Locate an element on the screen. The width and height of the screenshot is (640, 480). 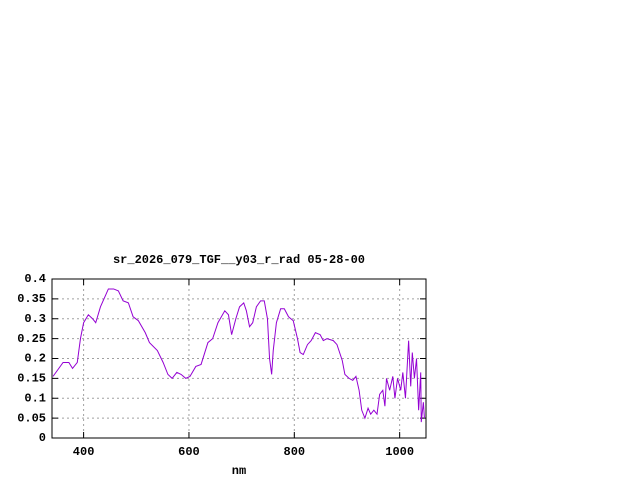
x-tick-label: 400 is located at coordinates (84, 452).